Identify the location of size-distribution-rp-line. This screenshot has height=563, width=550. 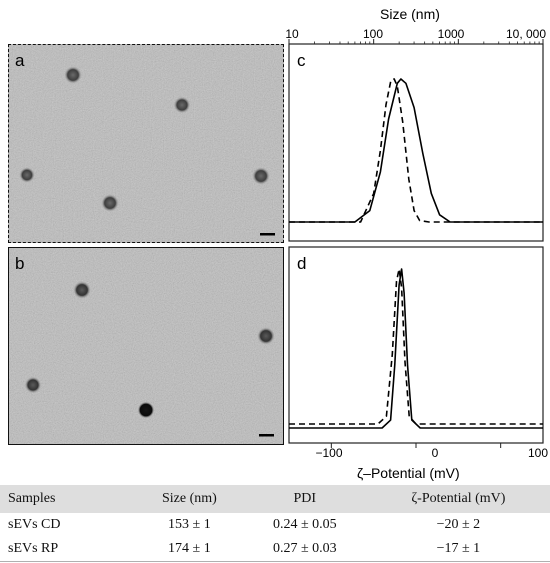
(416, 150).